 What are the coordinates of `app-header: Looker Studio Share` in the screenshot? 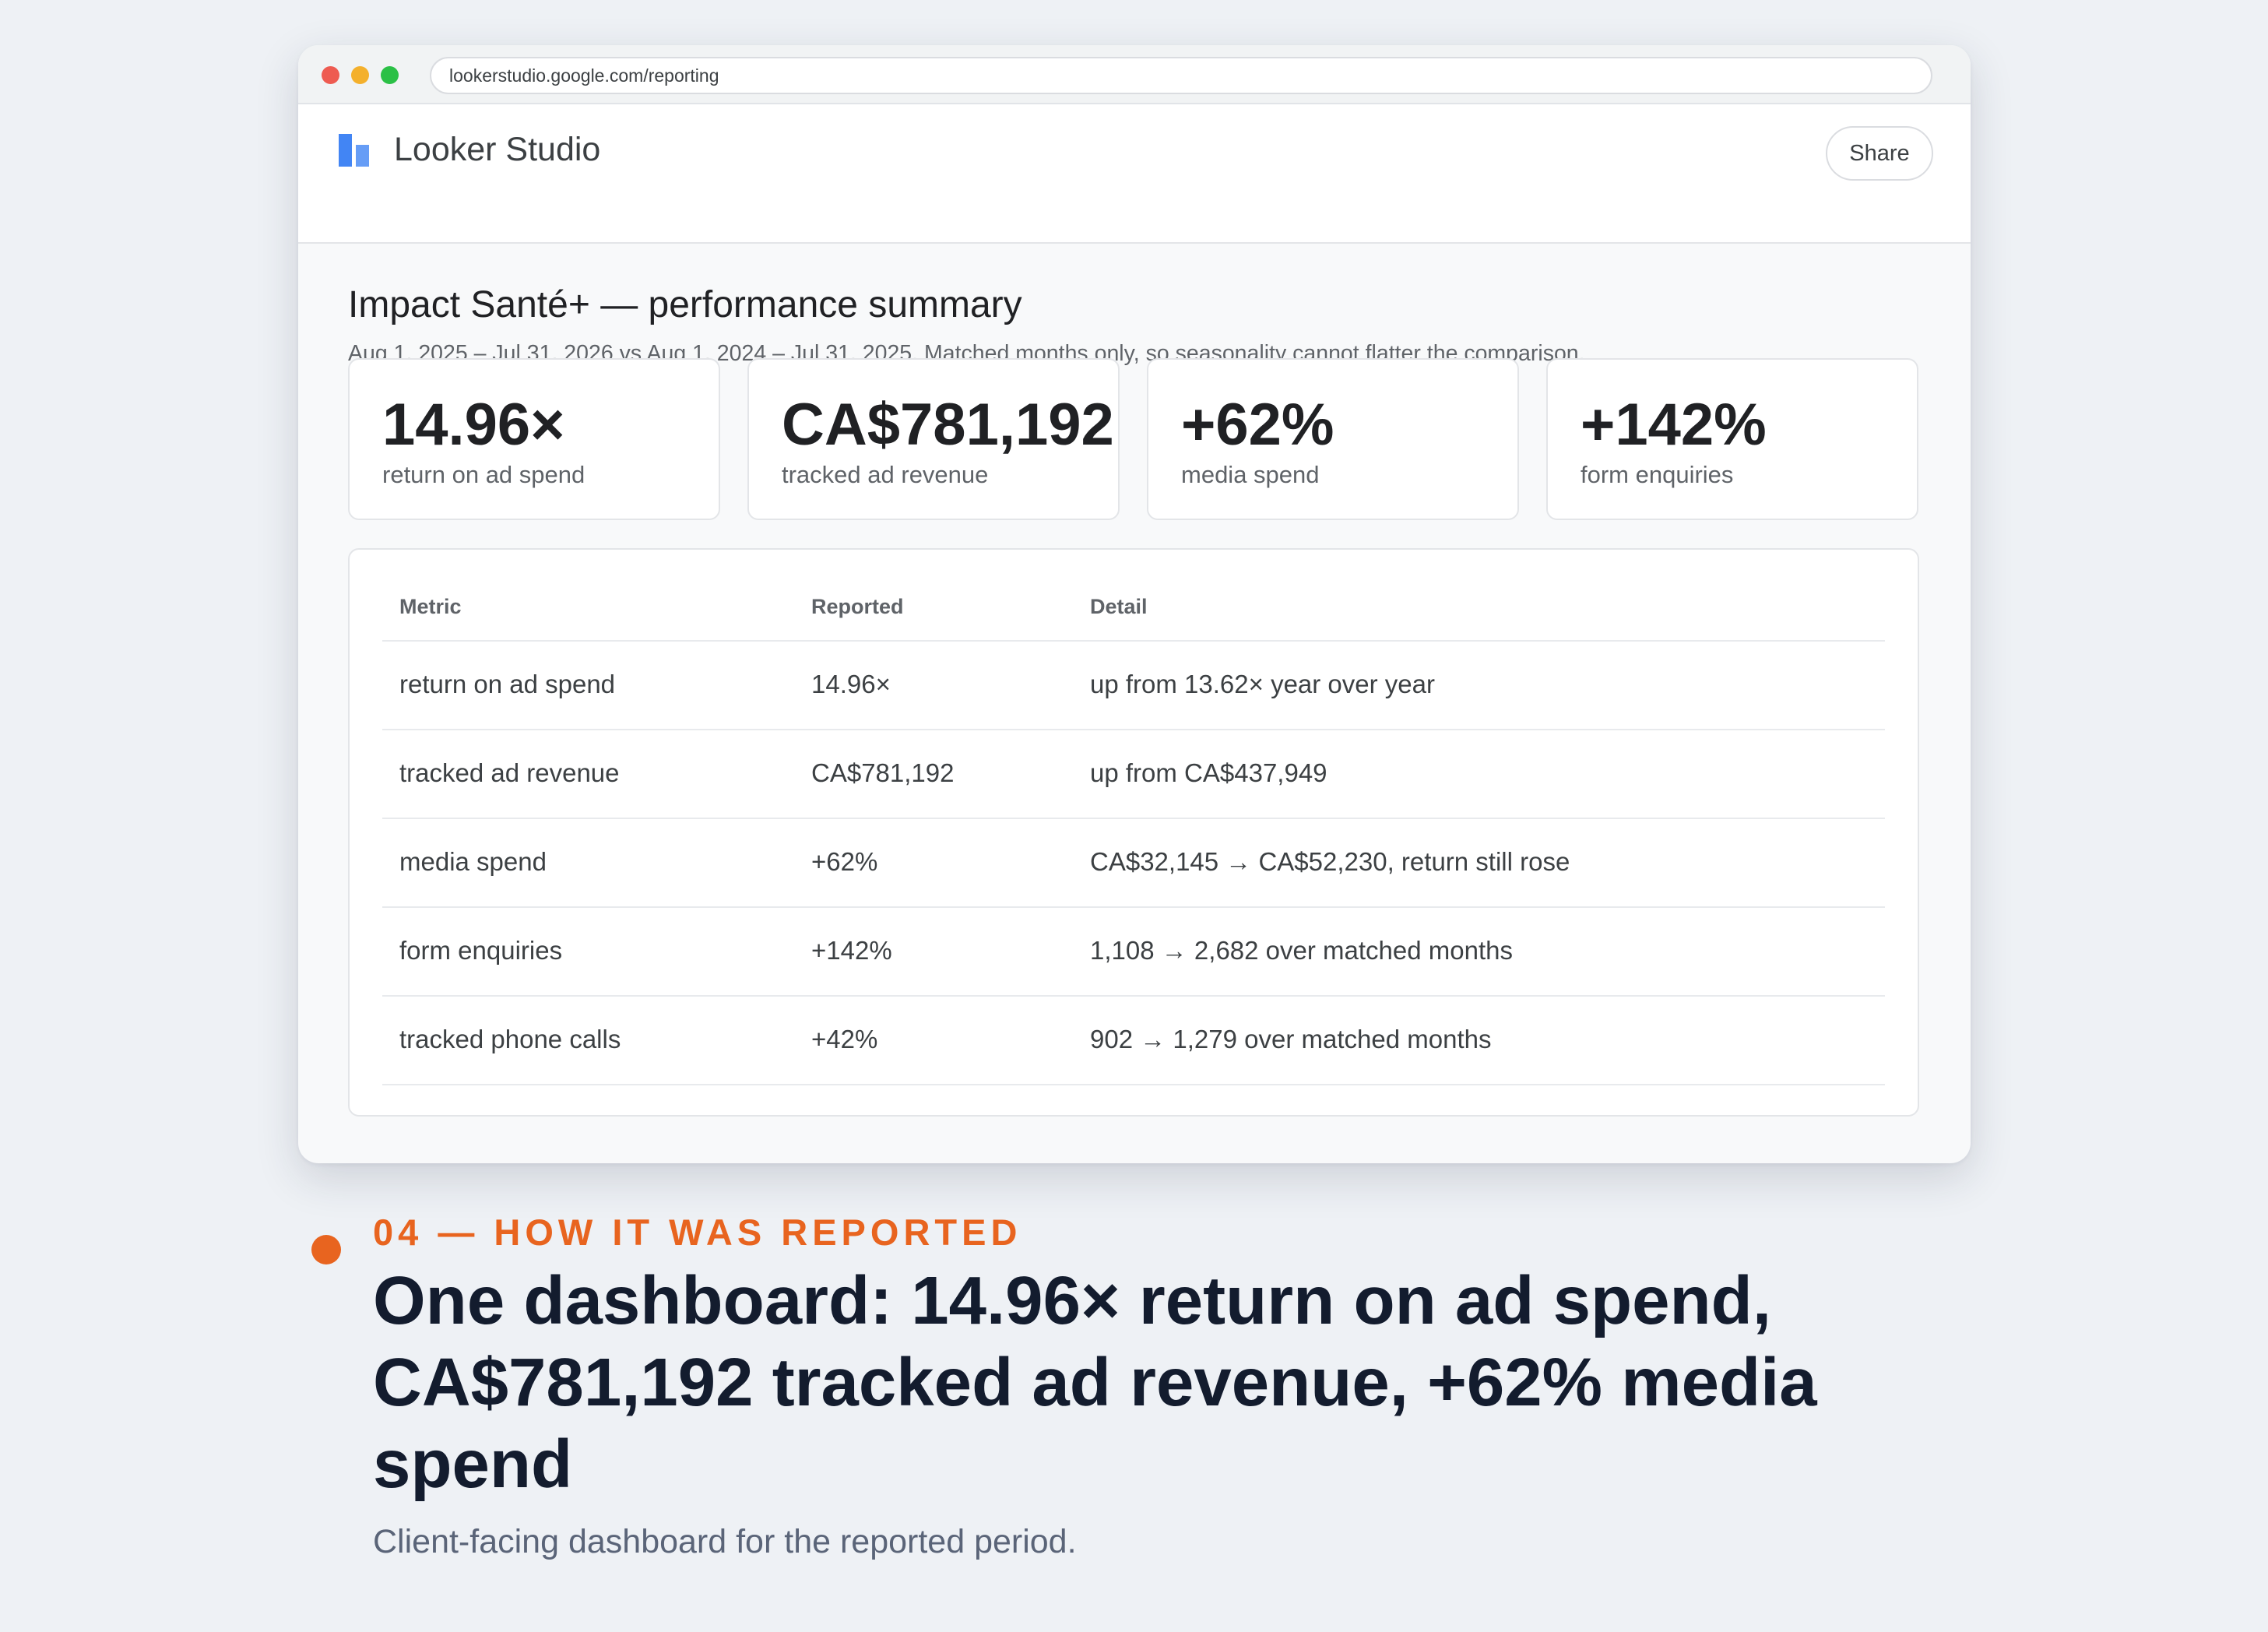 It's located at (1134, 174).